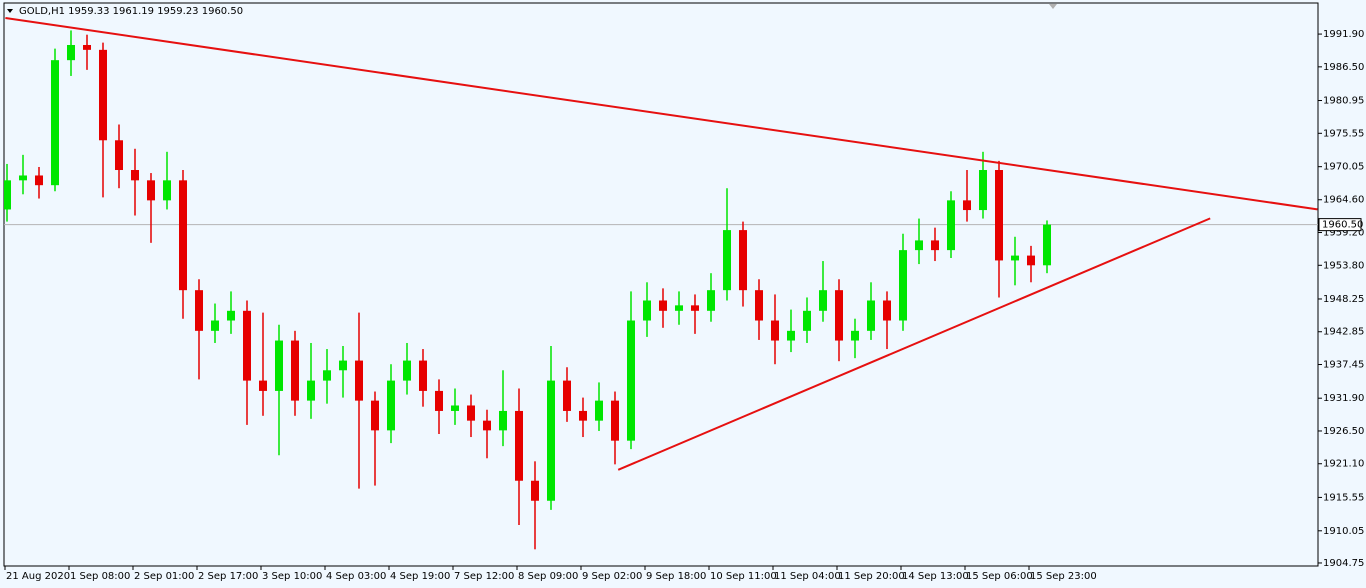 The image size is (1366, 588). I want to click on y-tick-label: 1921.10, so click(1343, 464).